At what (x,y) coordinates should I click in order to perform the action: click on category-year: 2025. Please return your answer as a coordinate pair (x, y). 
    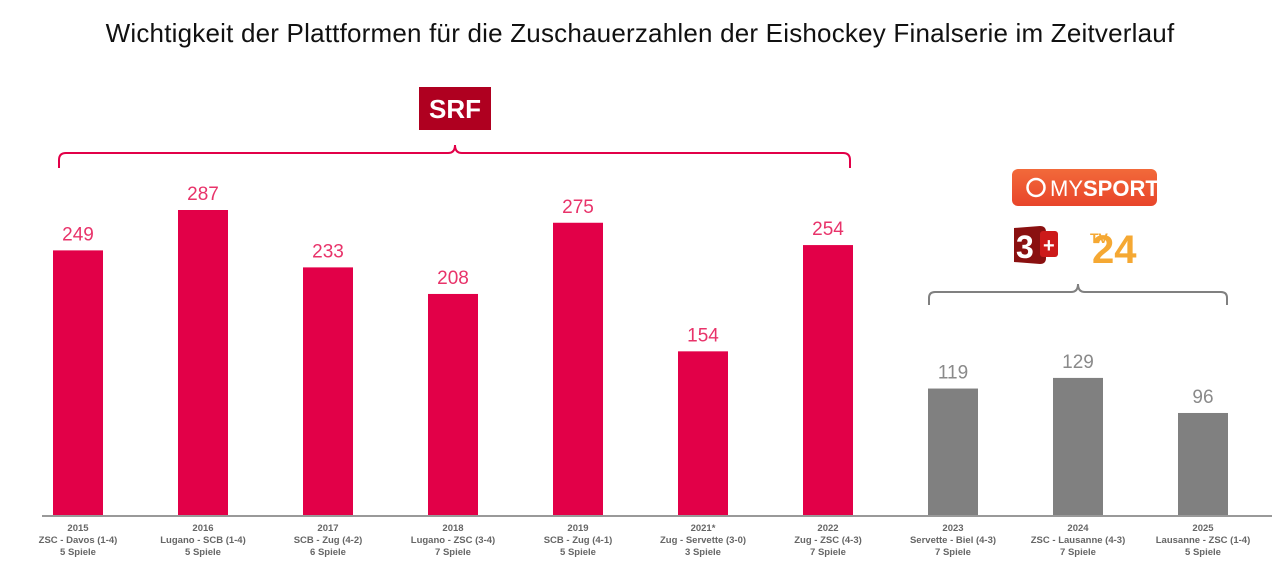
    Looking at the image, I should click on (1203, 528).